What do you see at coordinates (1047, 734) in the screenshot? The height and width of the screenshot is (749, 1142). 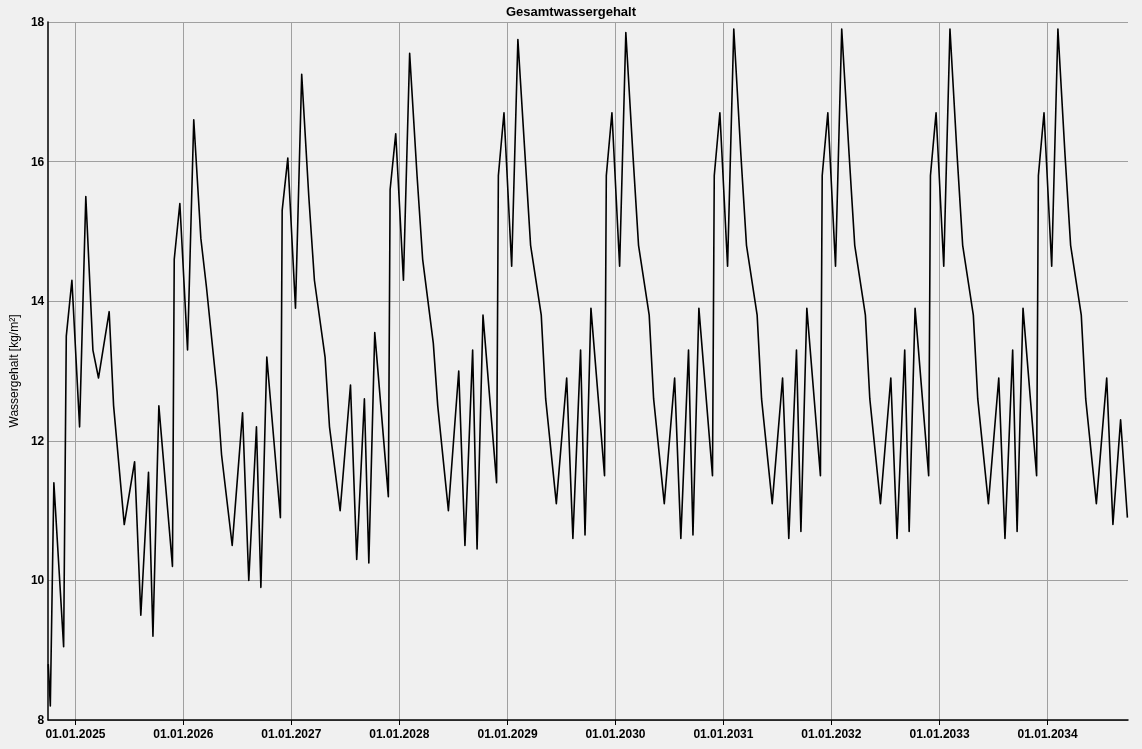 I see `x-tick-label: 01.01.2034` at bounding box center [1047, 734].